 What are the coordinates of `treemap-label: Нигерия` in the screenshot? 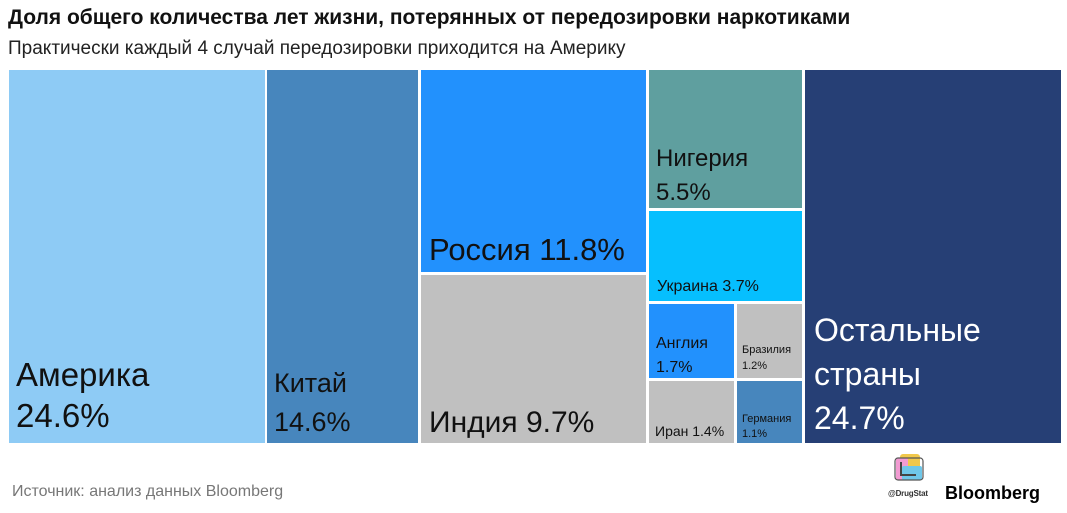 It's located at (702, 158).